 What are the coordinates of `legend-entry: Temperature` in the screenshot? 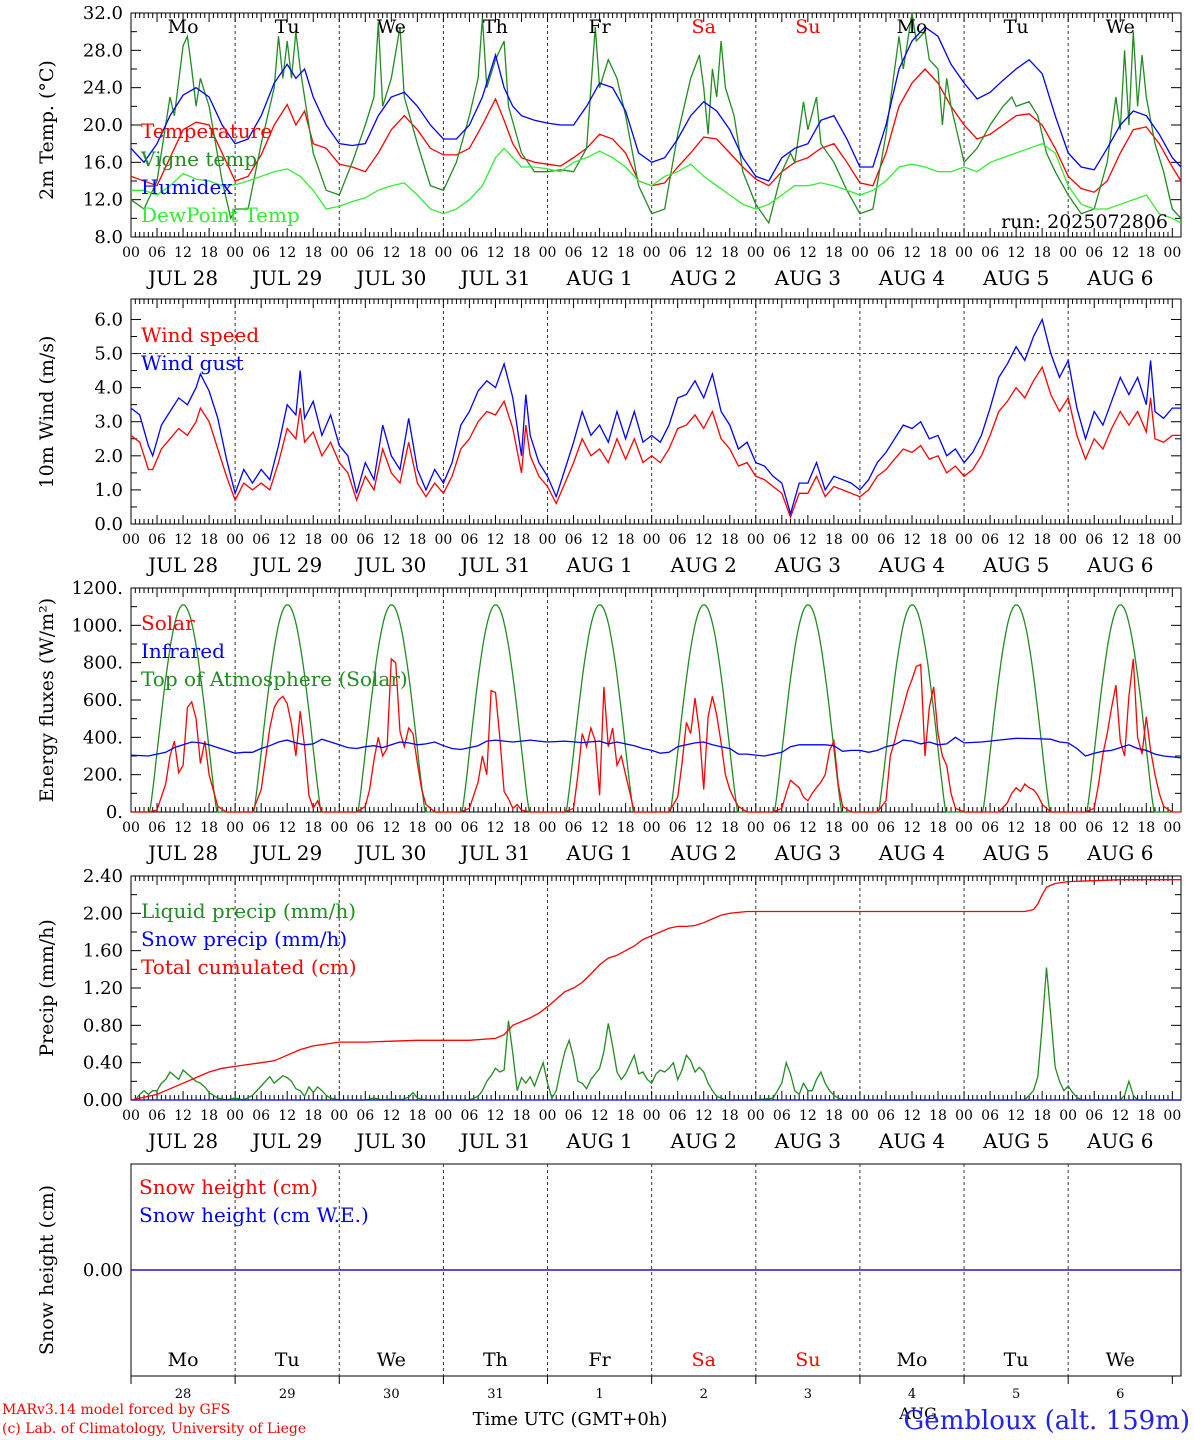 It's located at (206, 131).